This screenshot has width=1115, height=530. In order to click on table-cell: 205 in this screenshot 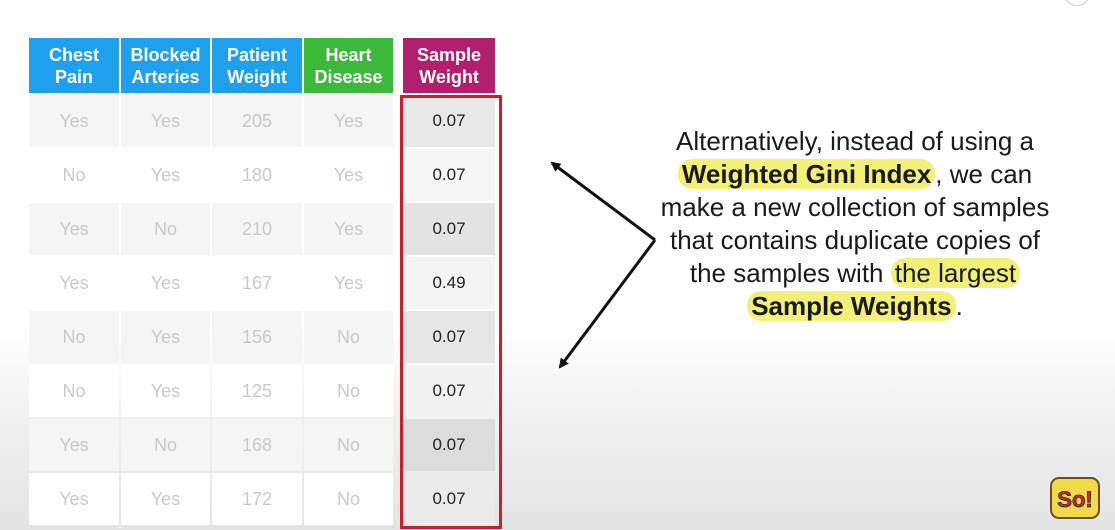, I will do `click(257, 121)`.